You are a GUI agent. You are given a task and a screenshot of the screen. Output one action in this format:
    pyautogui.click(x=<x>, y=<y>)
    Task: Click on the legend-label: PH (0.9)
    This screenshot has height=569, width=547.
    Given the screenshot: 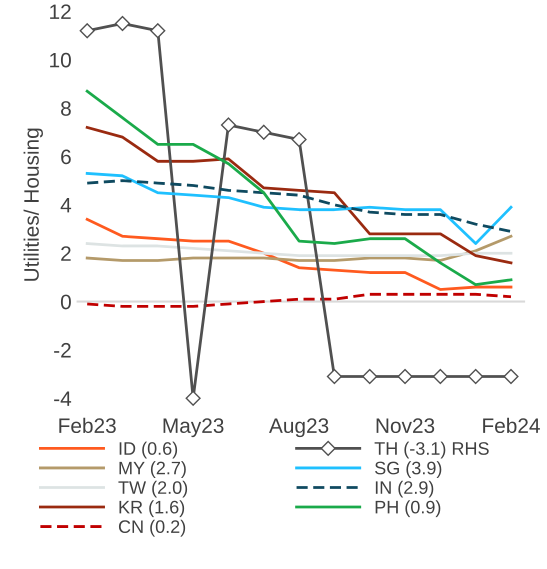 What is the action you would take?
    pyautogui.click(x=408, y=509)
    